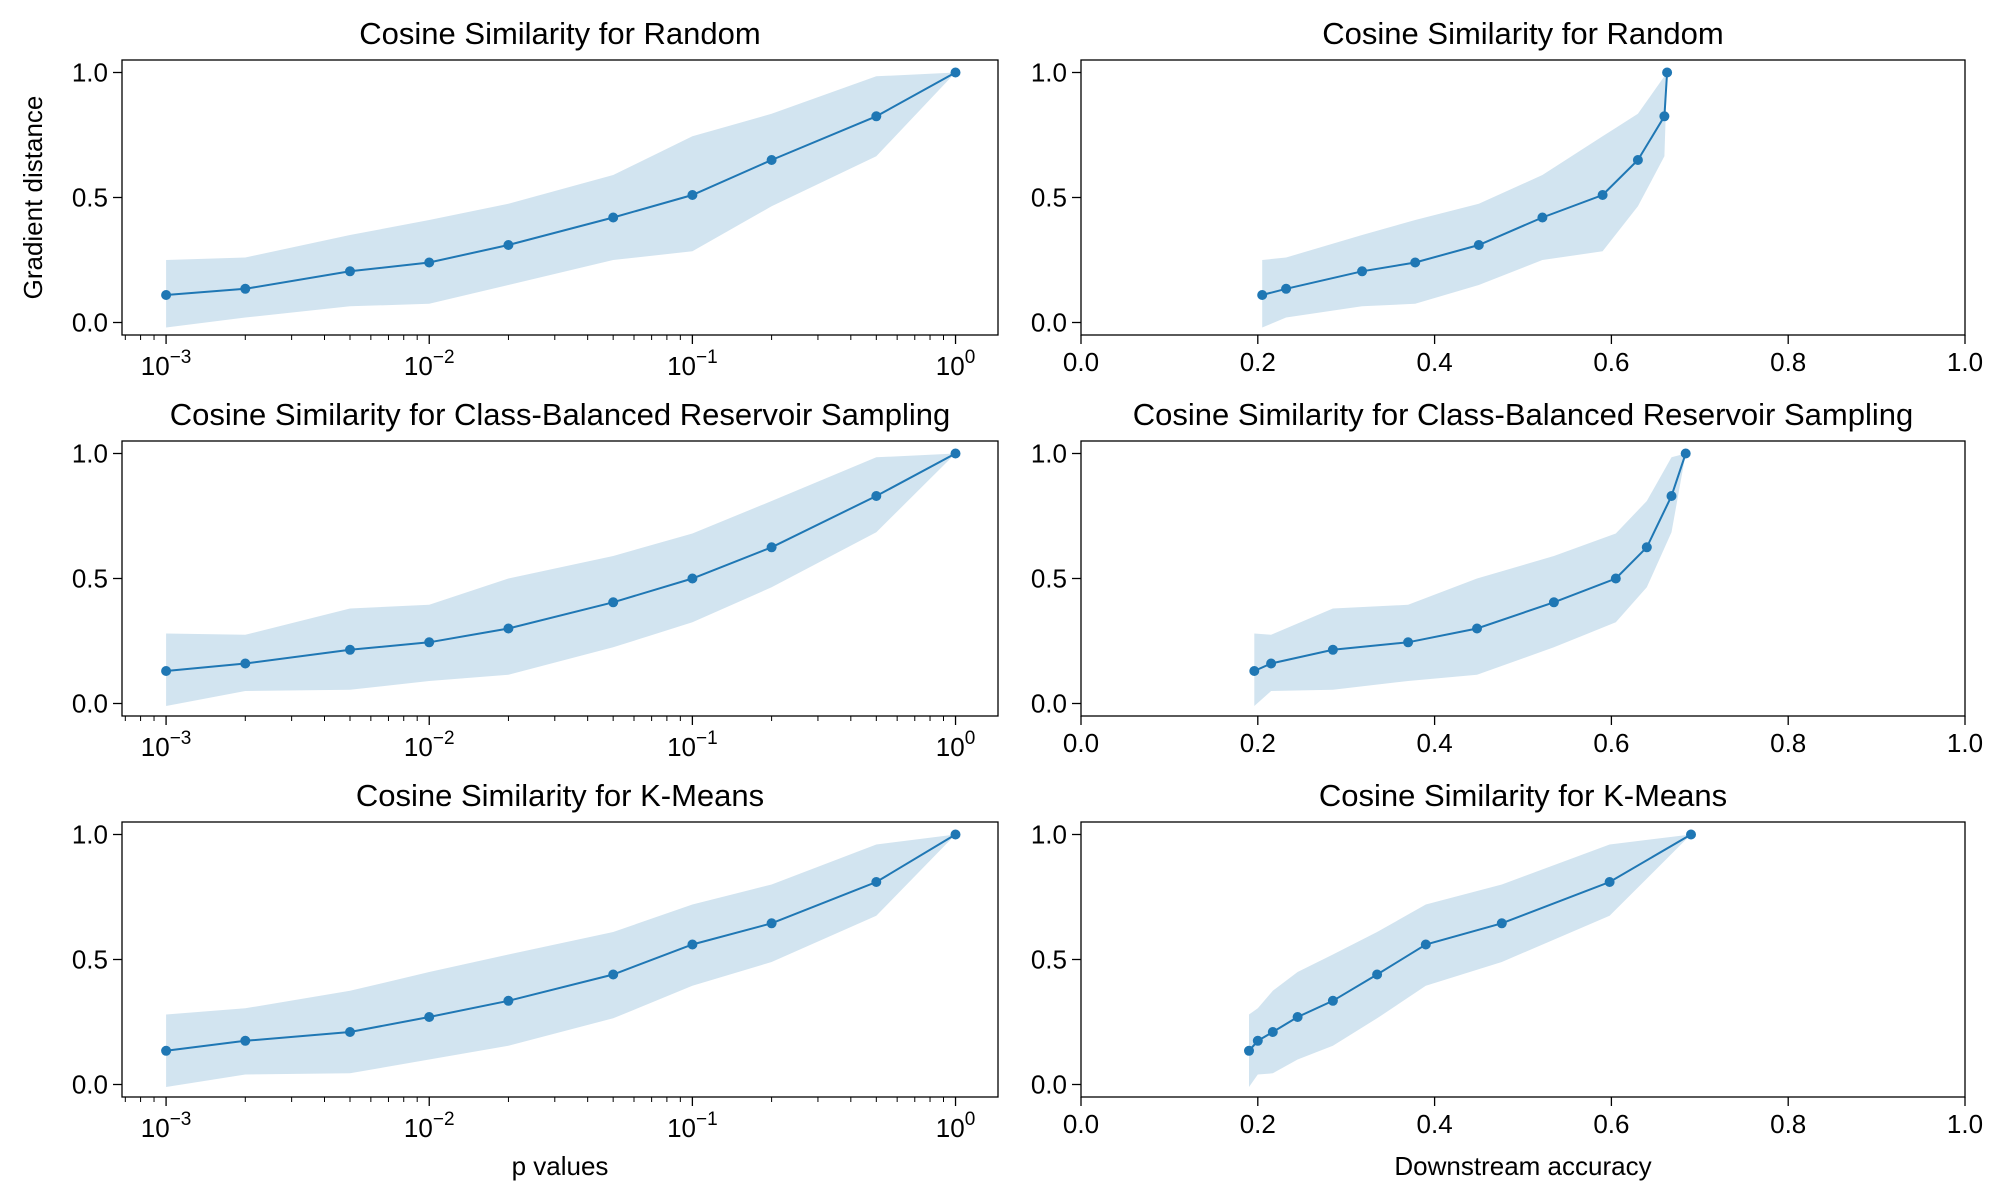  What do you see at coordinates (1081, 743) in the screenshot?
I see `chart-3-xtick-label-0: 0.0` at bounding box center [1081, 743].